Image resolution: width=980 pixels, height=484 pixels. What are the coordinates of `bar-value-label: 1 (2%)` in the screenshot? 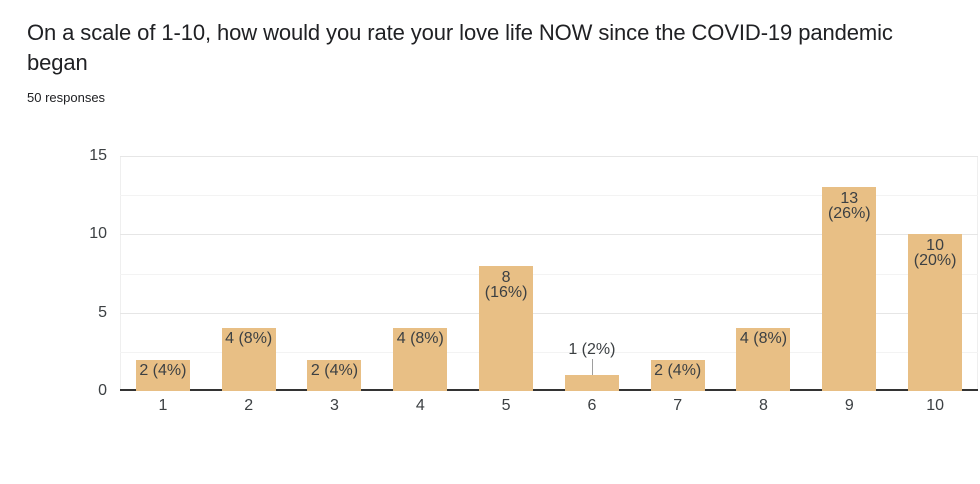 It's located at (592, 350).